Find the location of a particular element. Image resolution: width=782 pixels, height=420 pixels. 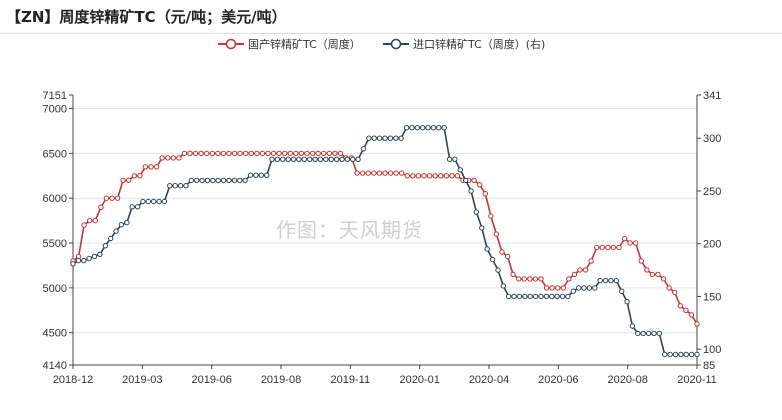

x-tick-label: 2018-12 is located at coordinates (73, 380).